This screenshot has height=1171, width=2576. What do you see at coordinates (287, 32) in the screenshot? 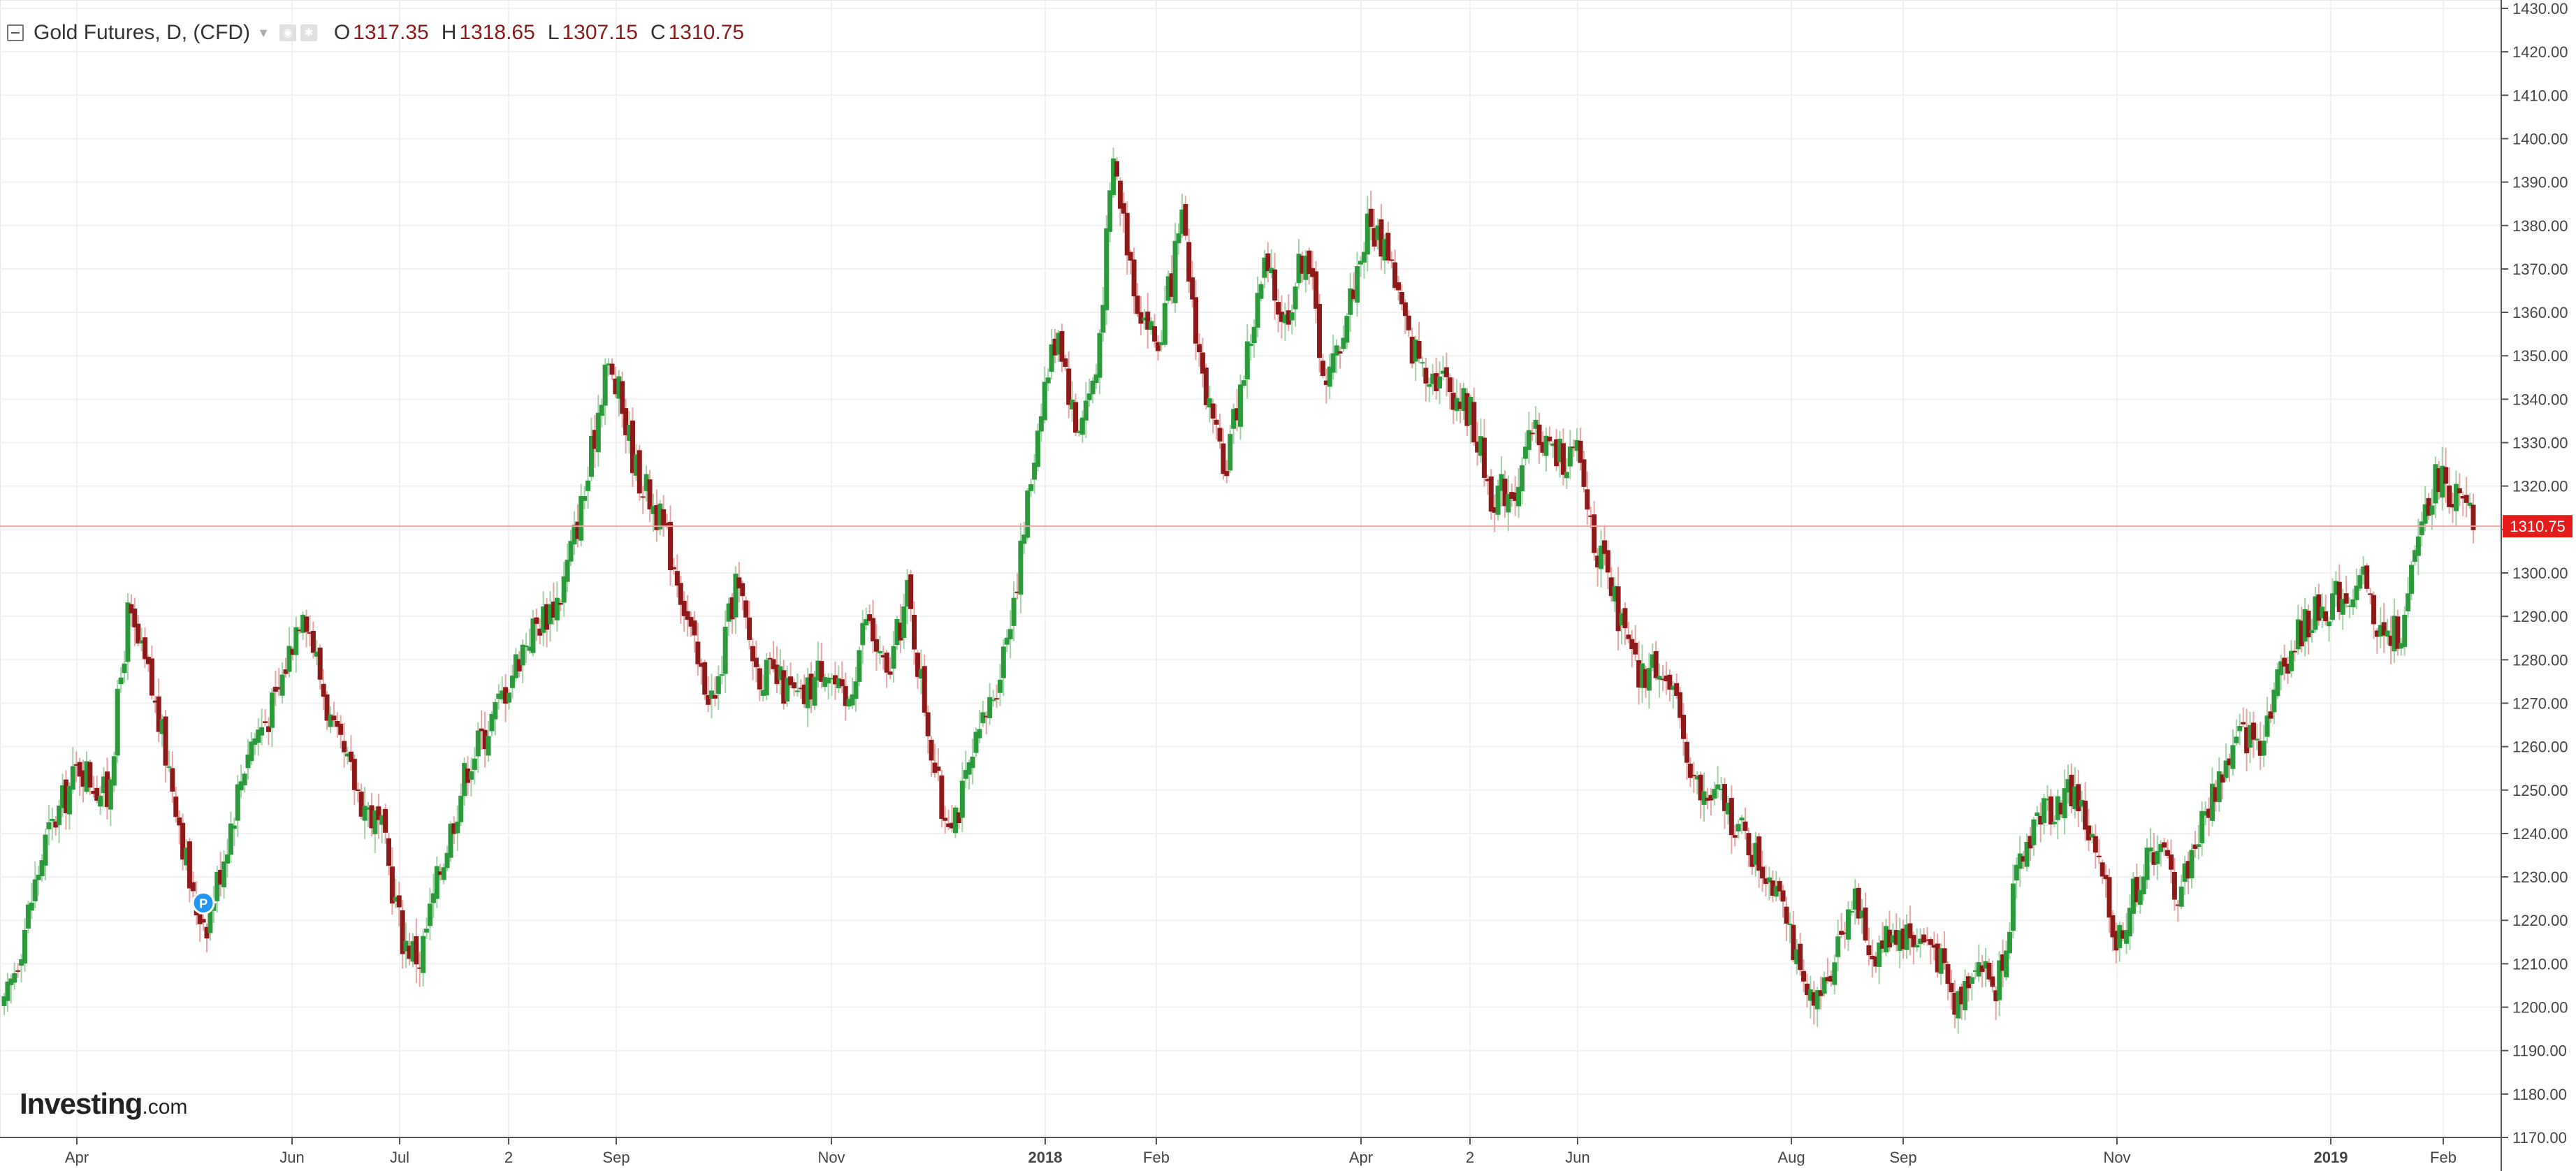
I see `eye-icon: ◉` at bounding box center [287, 32].